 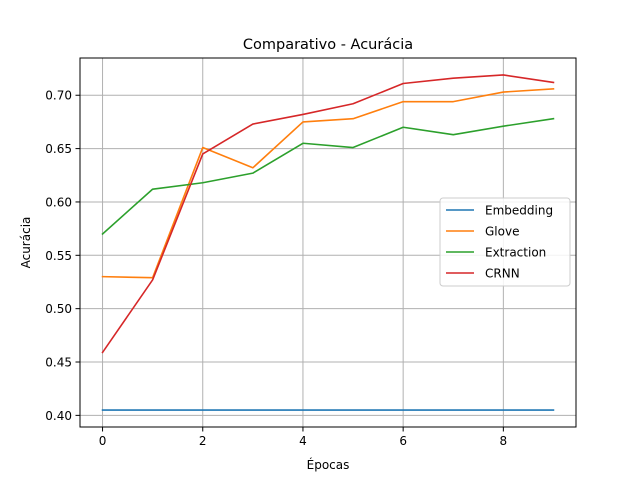 I want to click on x-tick-label: 8, so click(x=504, y=441).